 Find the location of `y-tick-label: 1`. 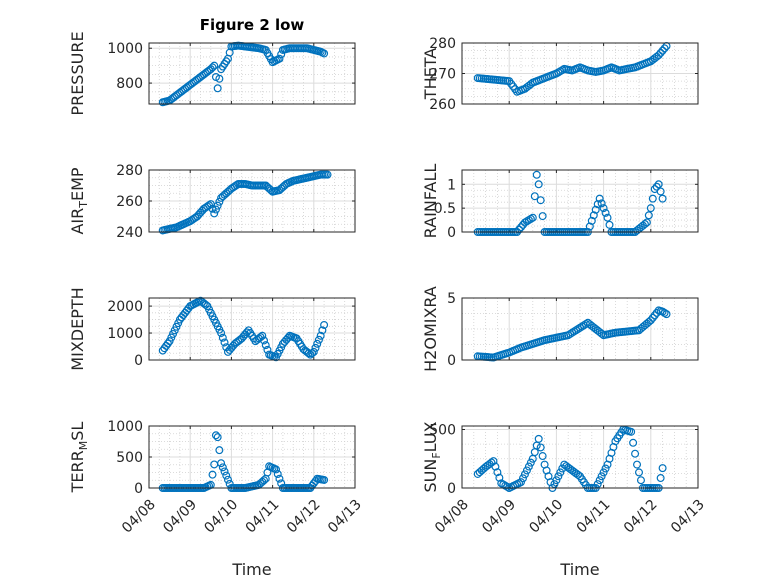

y-tick-label: 1 is located at coordinates (451, 185).